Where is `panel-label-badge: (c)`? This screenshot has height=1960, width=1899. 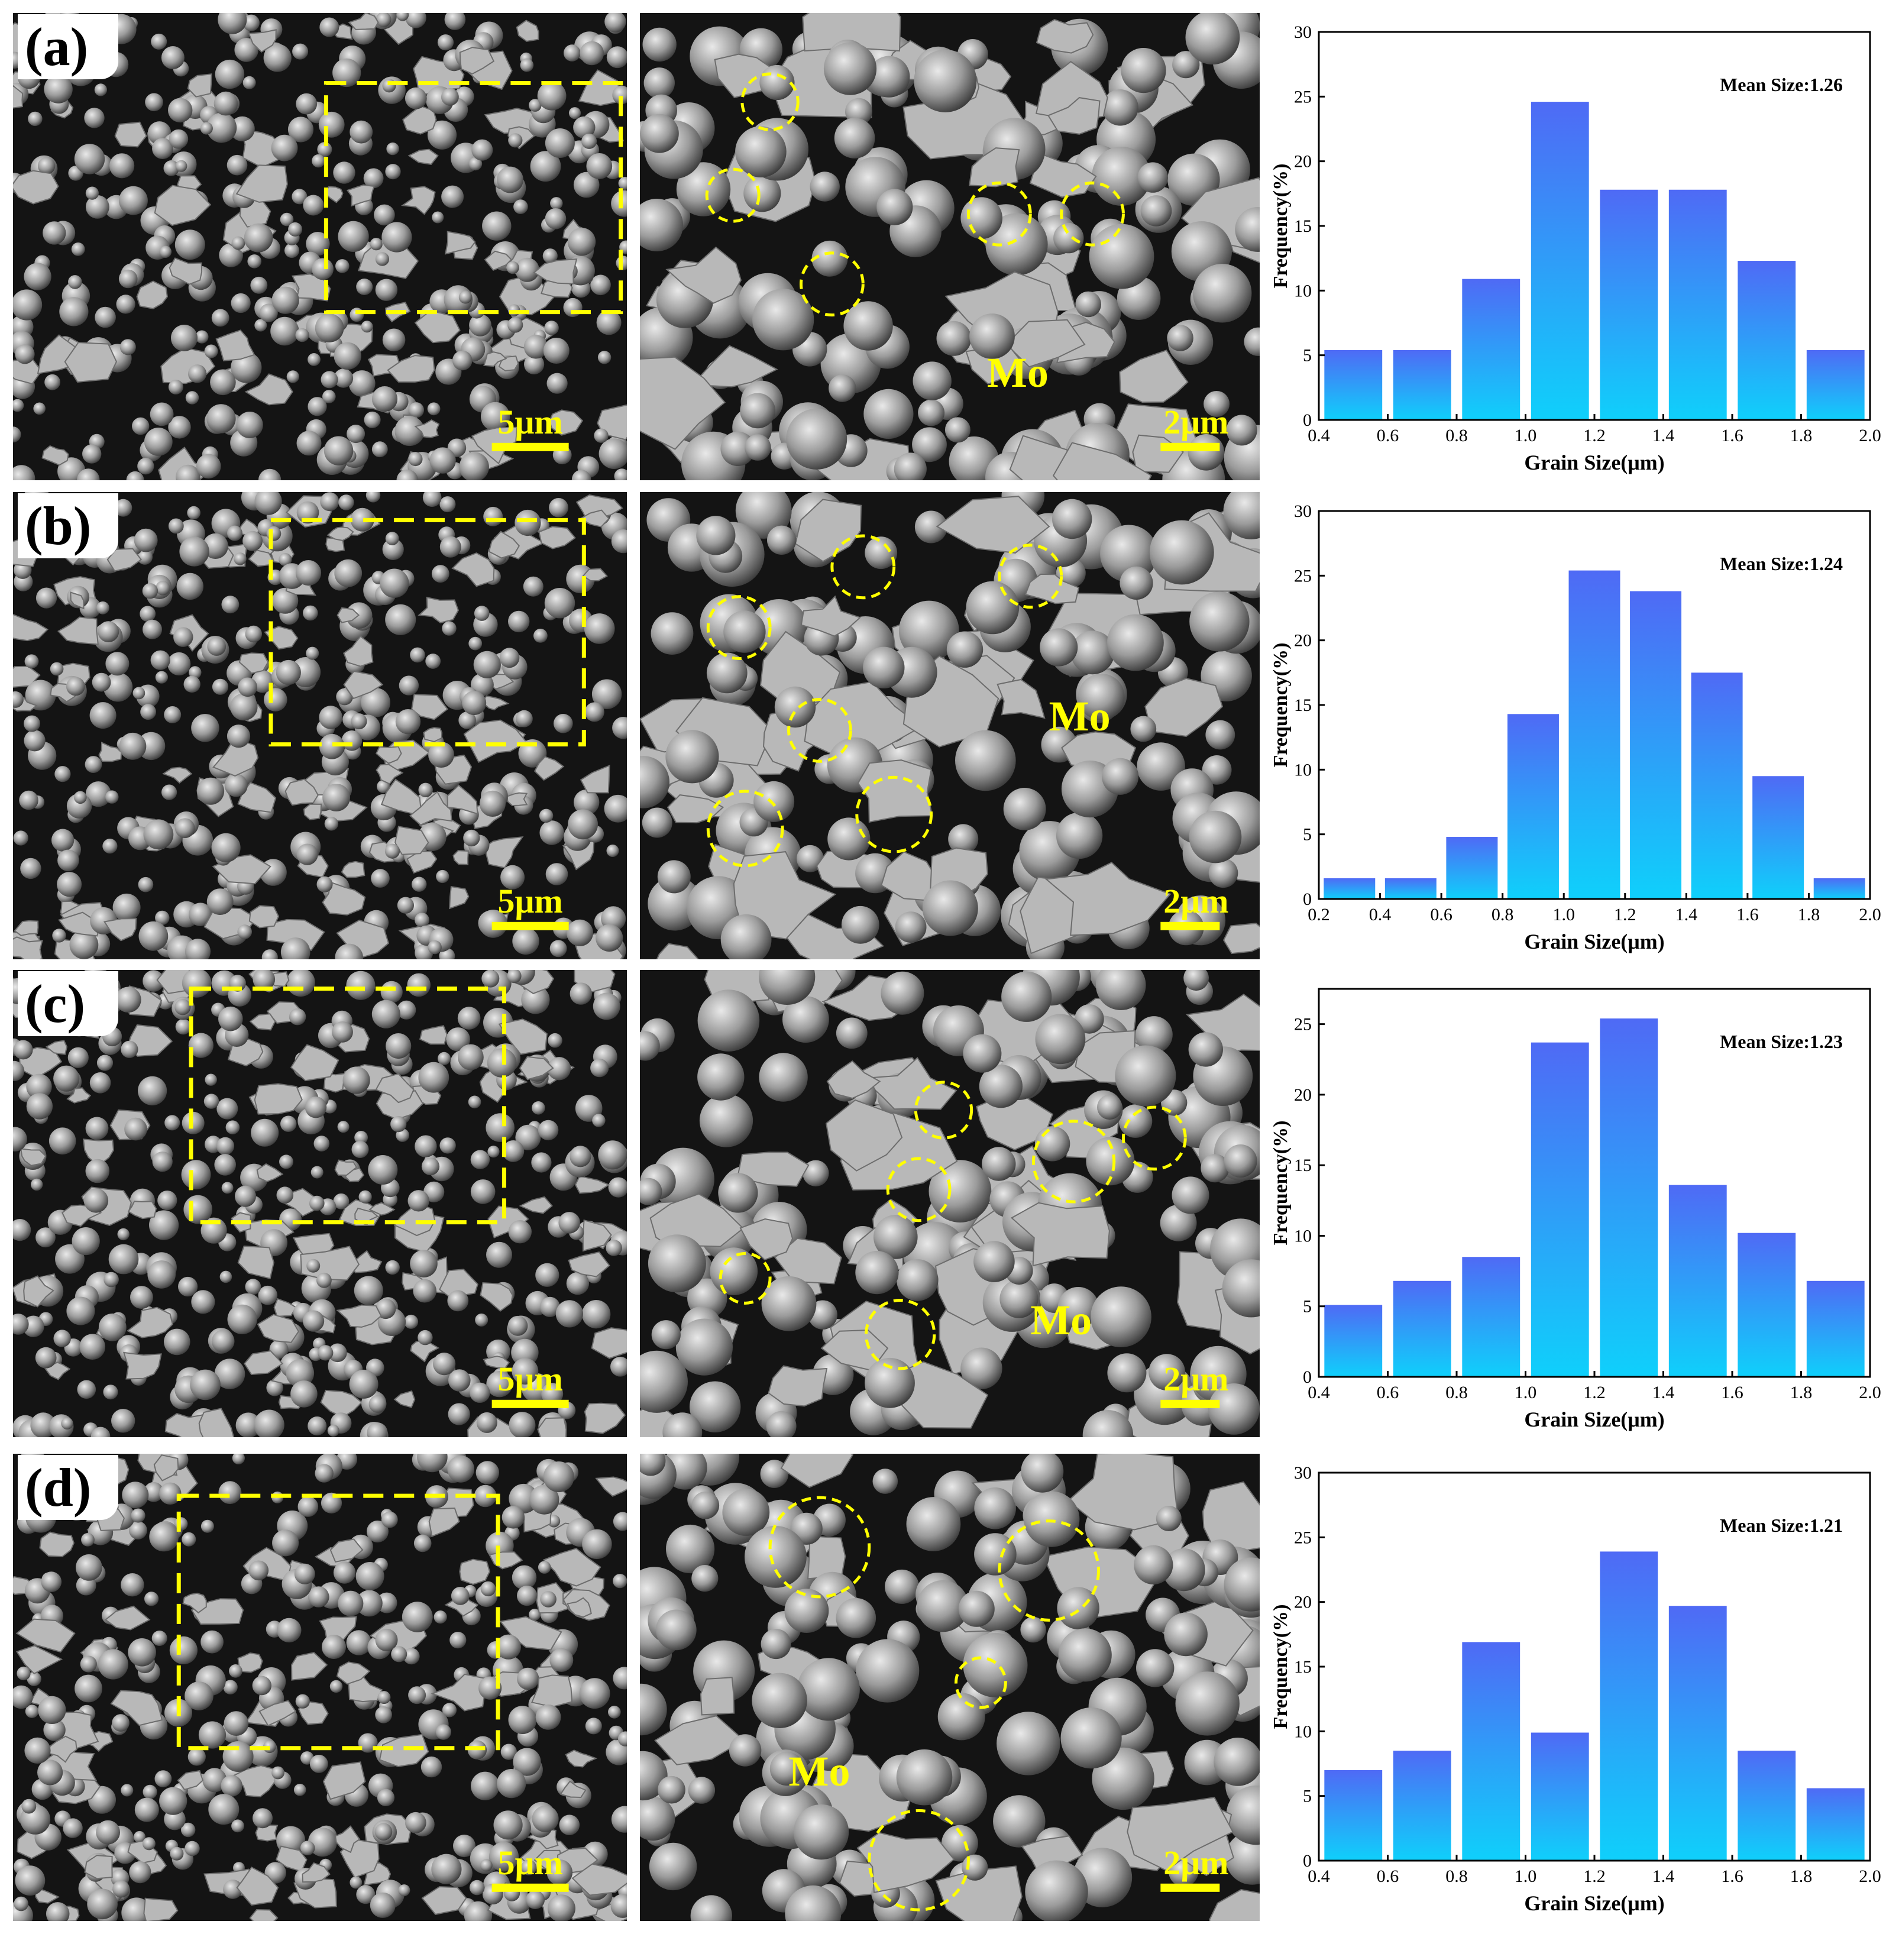 panel-label-badge: (c) is located at coordinates (68, 1003).